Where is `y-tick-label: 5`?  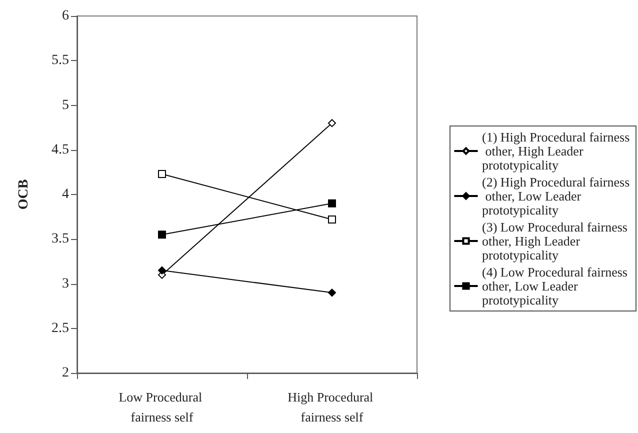 y-tick-label: 5 is located at coordinates (65, 105).